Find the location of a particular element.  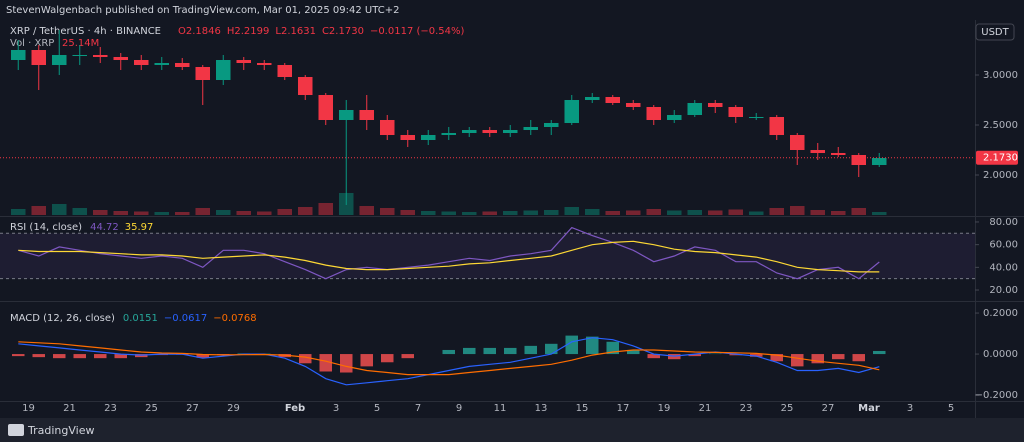

x-tick-label: 23 is located at coordinates (110, 408).